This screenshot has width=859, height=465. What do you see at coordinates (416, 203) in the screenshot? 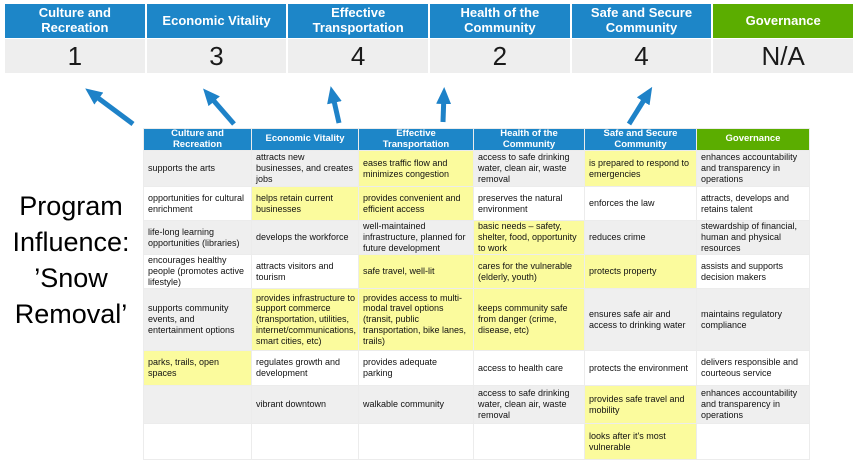
I see `matrix-cell-highlighted: provides convenient and efficient access` at bounding box center [416, 203].